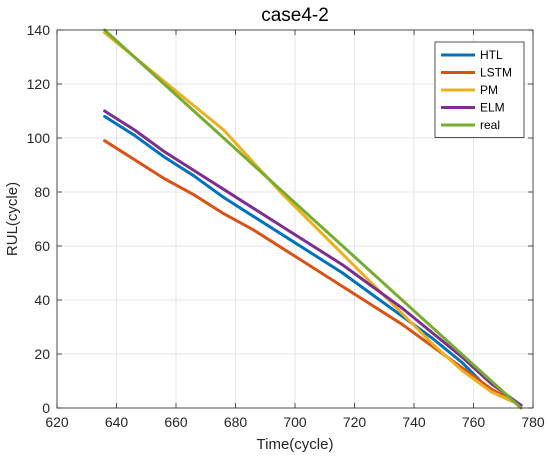 Image resolution: width=550 pixels, height=460 pixels. What do you see at coordinates (42, 192) in the screenshot?
I see `y-tick-label: 80` at bounding box center [42, 192].